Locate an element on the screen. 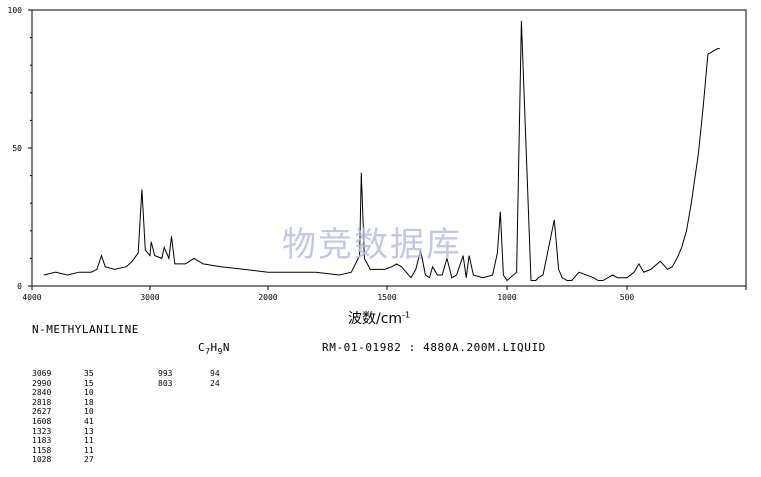 This screenshot has height=477, width=761. peak-wavenumber: 993 is located at coordinates (184, 374).